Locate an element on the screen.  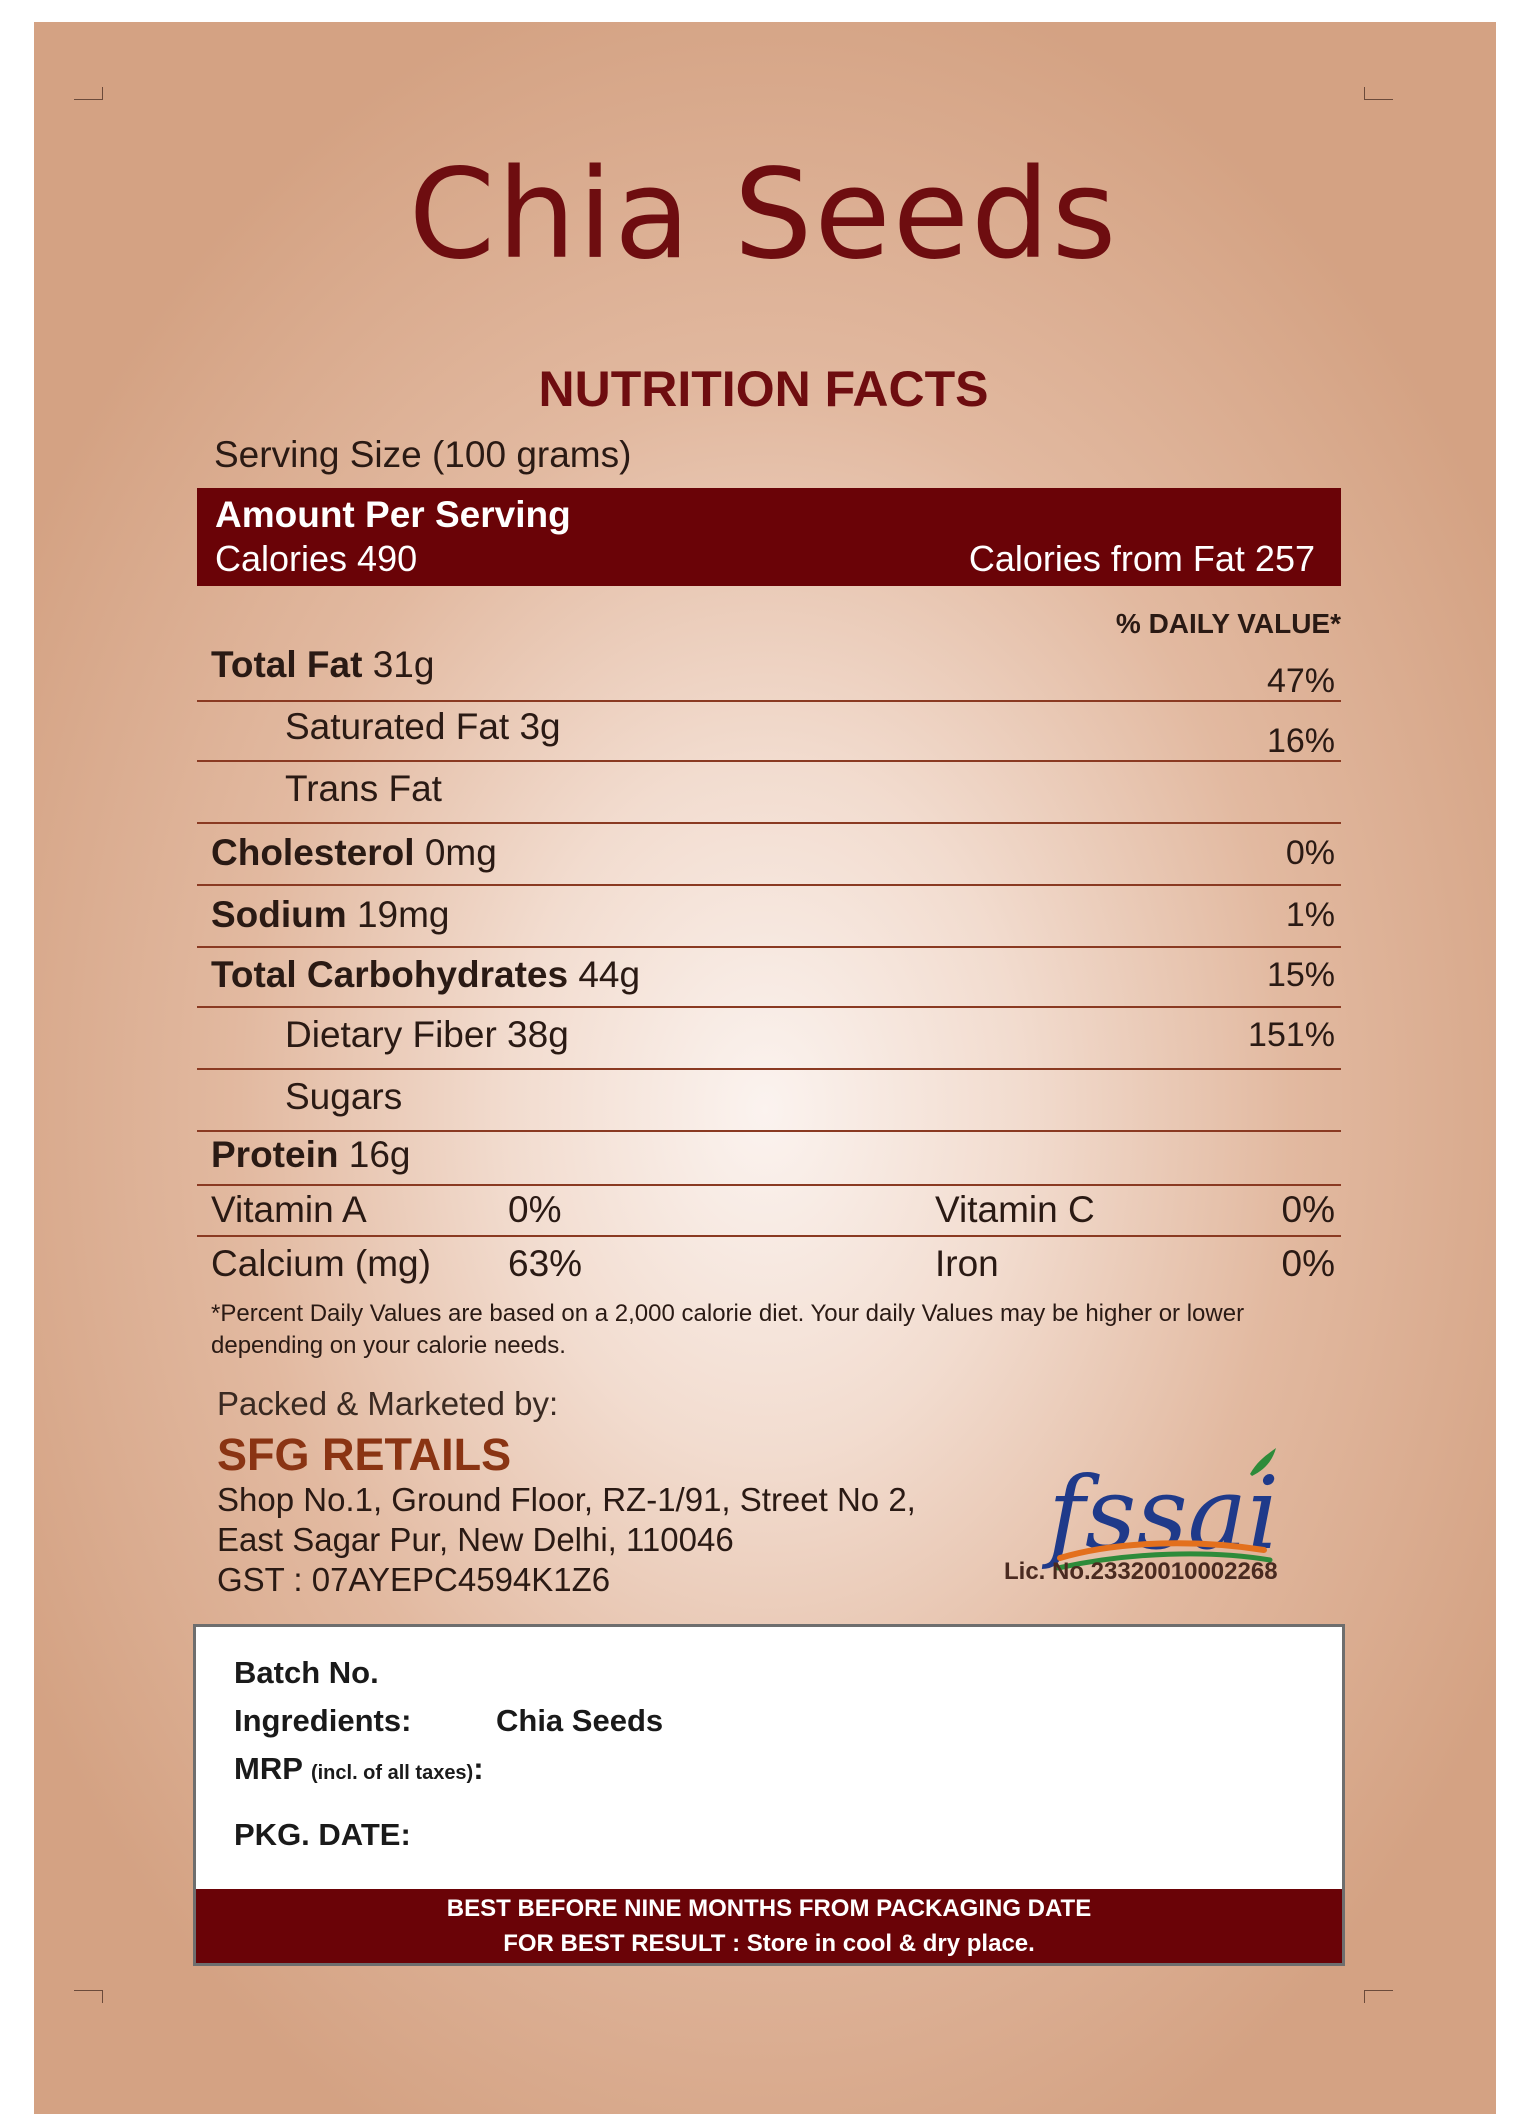
nutrition-facts-heading: NUTRITION FACTS is located at coordinates (763, 389).